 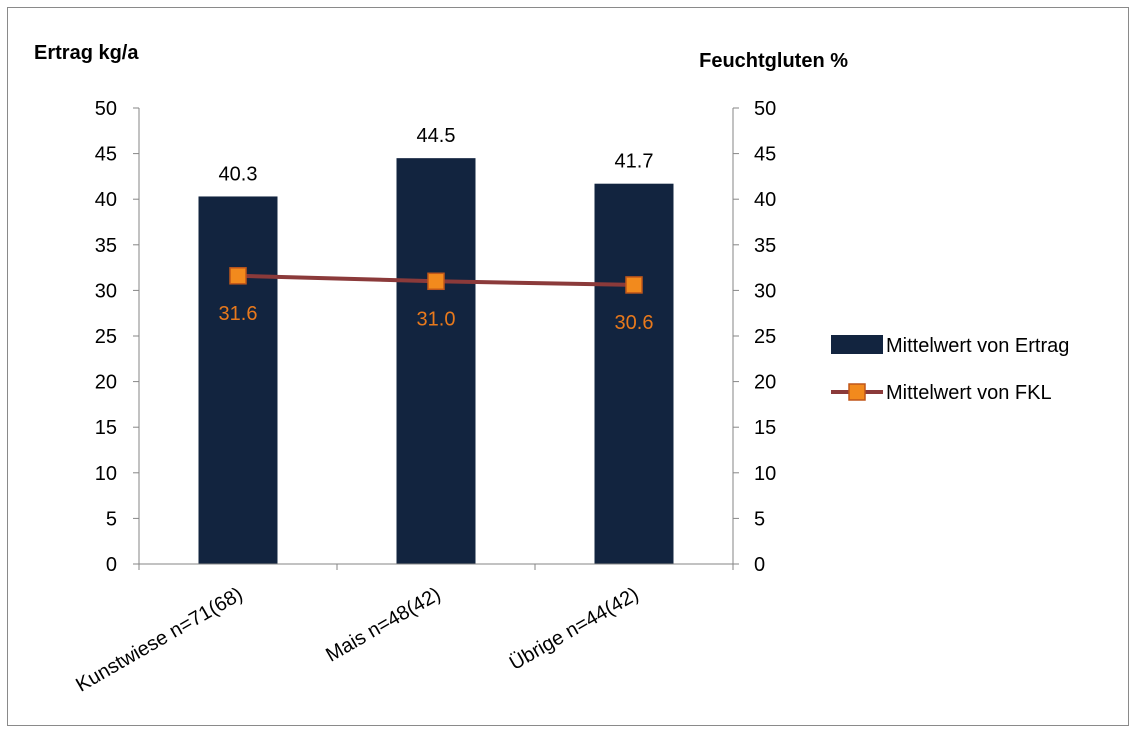 I want to click on y2-tick-label-5: 25, so click(x=765, y=337).